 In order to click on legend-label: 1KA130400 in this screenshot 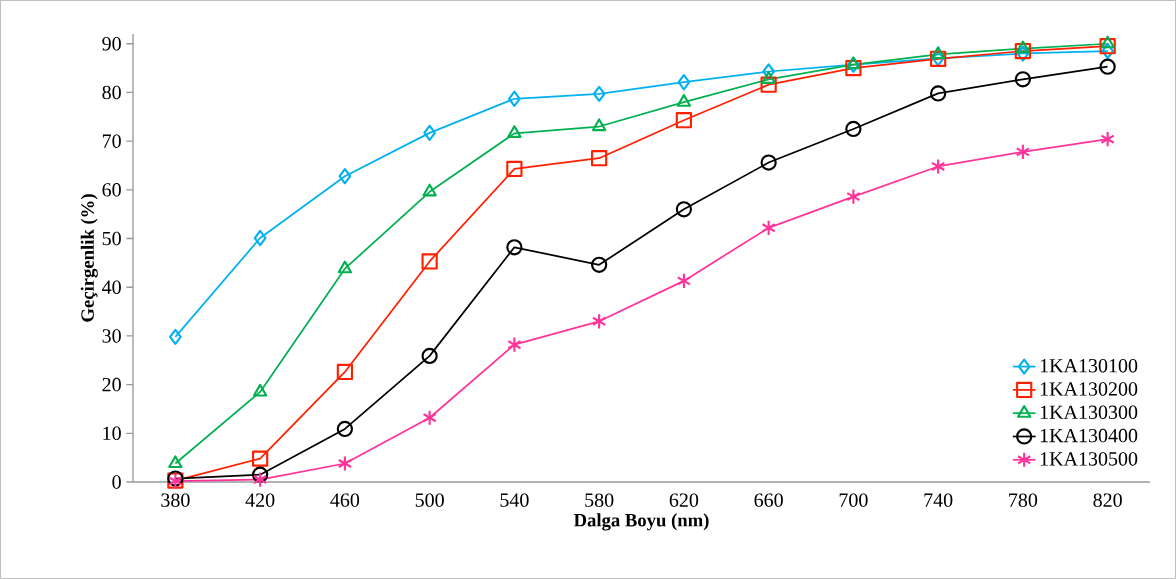, I will do `click(1089, 435)`.